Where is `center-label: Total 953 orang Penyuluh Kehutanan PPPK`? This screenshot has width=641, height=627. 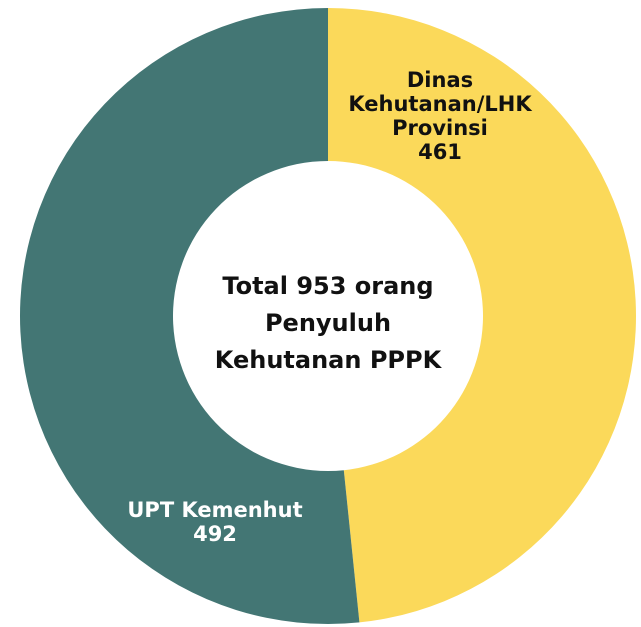 center-label: Total 953 orang Penyuluh Kehutanan PPPK is located at coordinates (328, 323).